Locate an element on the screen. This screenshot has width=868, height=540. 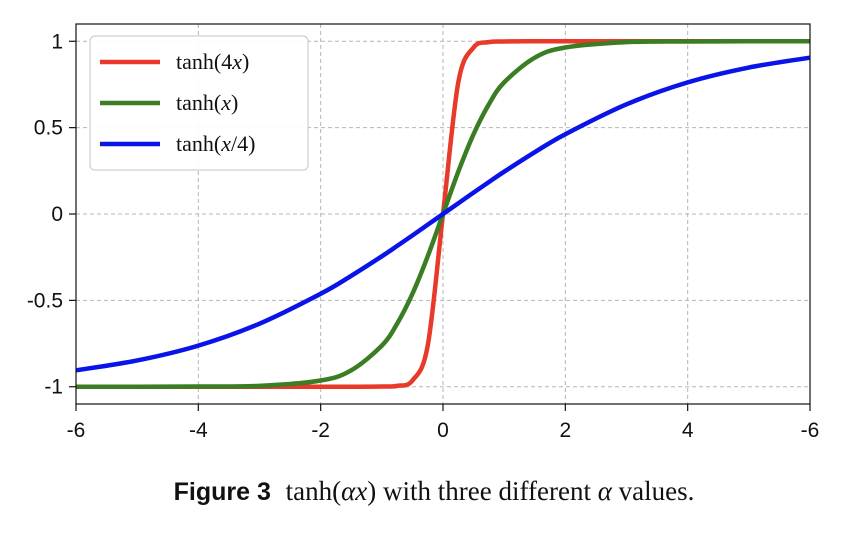
figure-label: Figure 3 is located at coordinates (222, 492).